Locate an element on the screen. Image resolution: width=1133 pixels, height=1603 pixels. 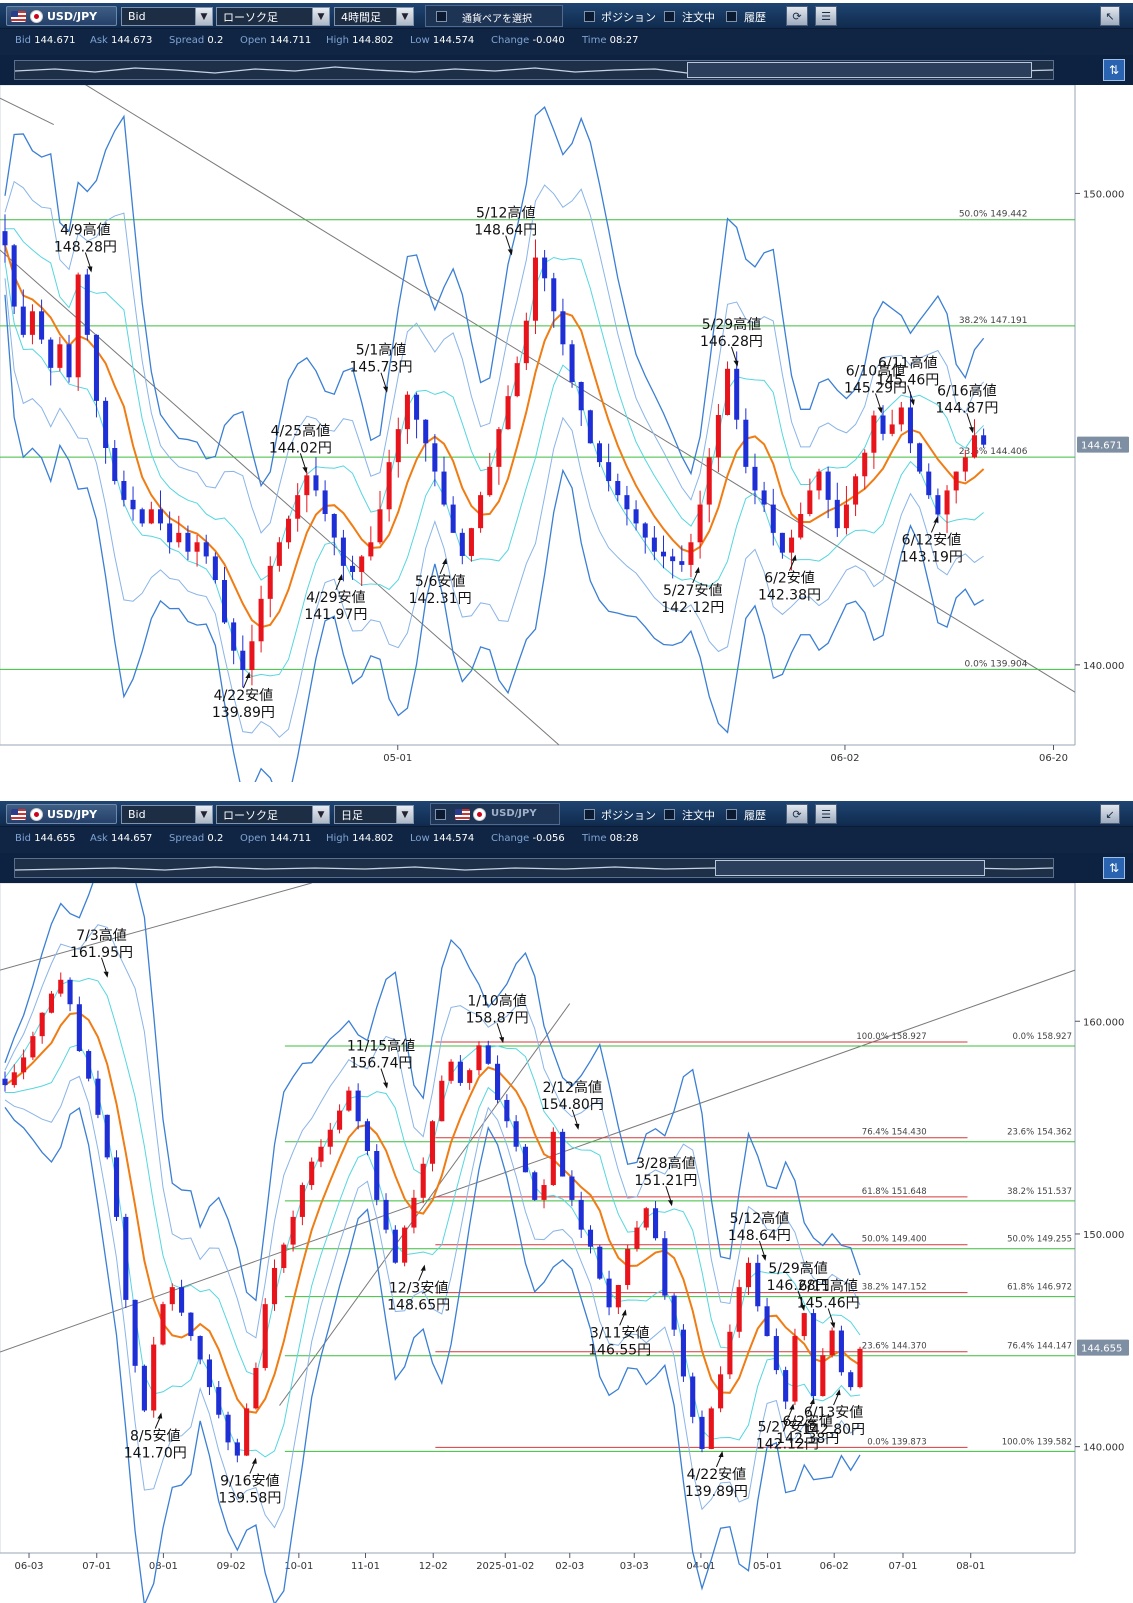
timeframe-select: 日足 ▼ is located at coordinates (374, 814).